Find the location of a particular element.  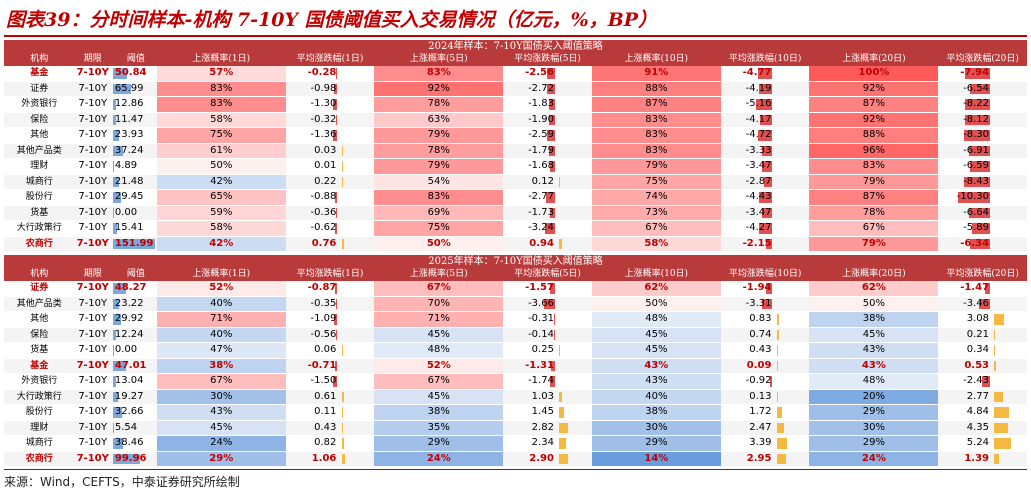

threshold-value: 99.96 is located at coordinates (130, 458).